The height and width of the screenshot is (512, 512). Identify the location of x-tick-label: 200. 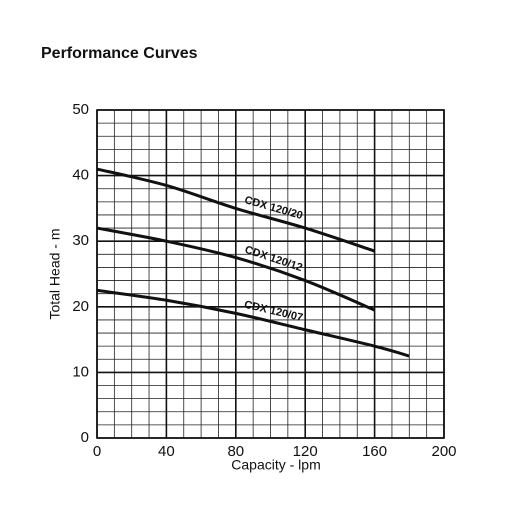
(443, 451).